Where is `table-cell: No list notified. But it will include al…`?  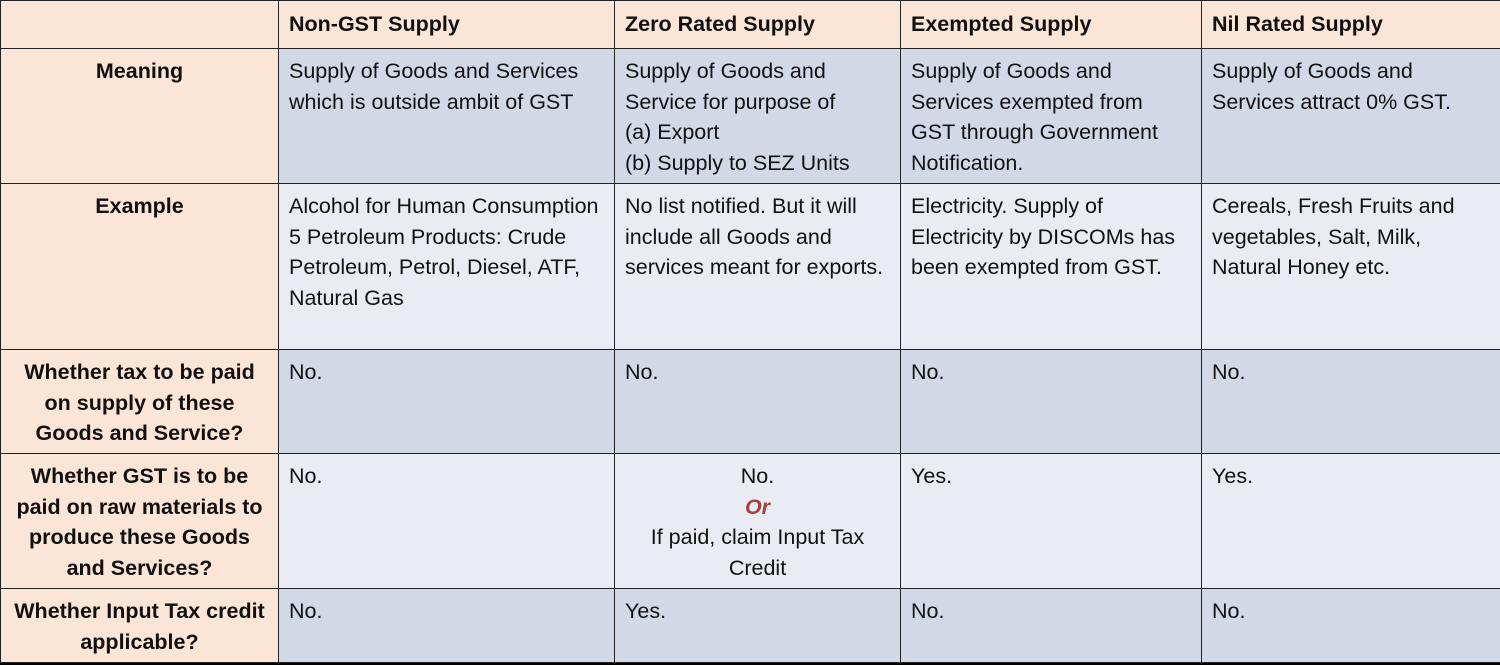
table-cell: No list notified. But it will include al… is located at coordinates (757, 266).